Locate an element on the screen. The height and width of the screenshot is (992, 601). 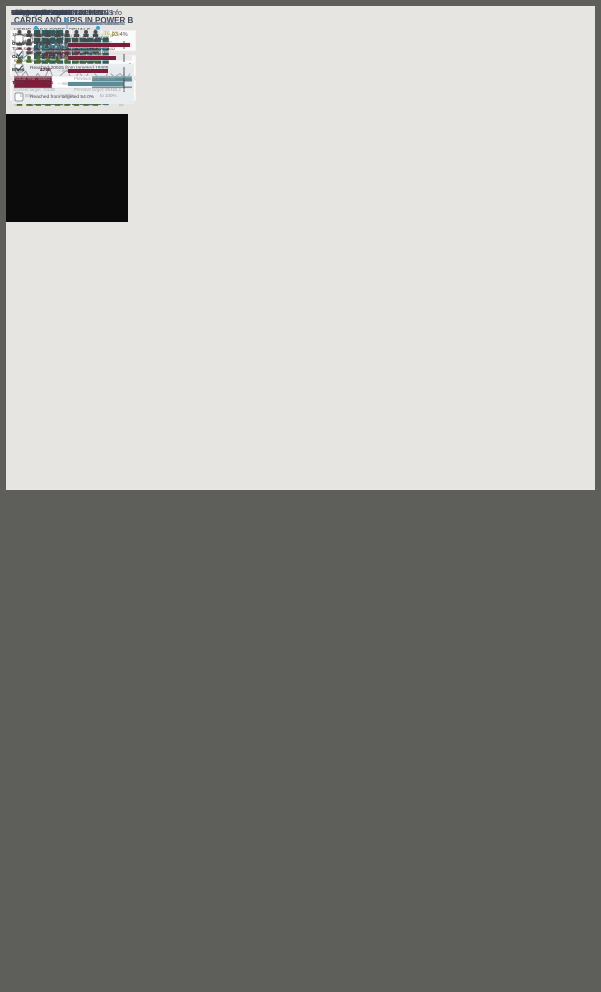
row-value: 2250 is located at coordinates (45, 70).